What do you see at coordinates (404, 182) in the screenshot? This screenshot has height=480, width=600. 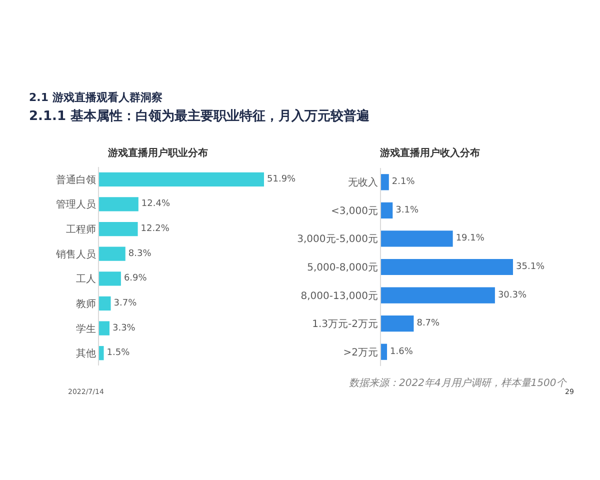 I see `data-label: 2.1%` at bounding box center [404, 182].